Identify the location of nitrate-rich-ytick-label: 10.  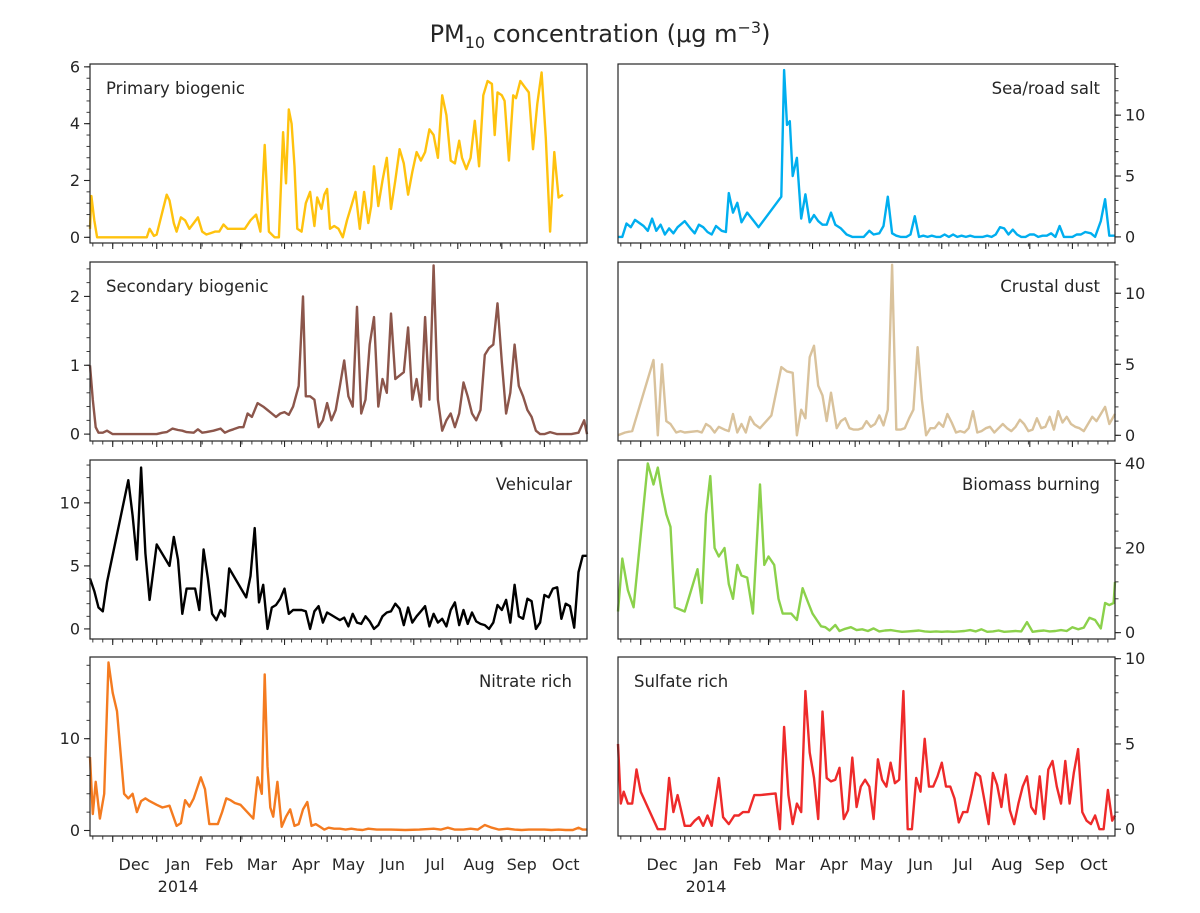
(70, 738).